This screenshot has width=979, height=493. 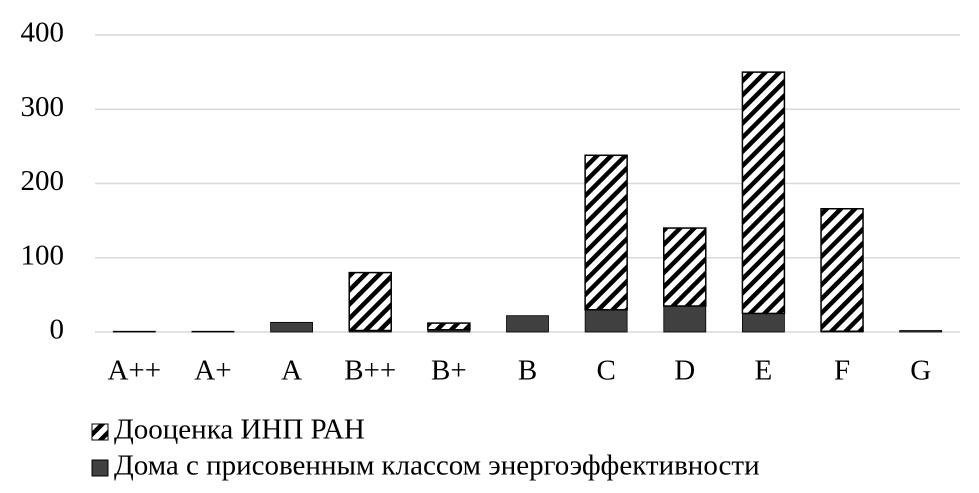 What do you see at coordinates (842, 371) in the screenshot?
I see `x-tick-label: F` at bounding box center [842, 371].